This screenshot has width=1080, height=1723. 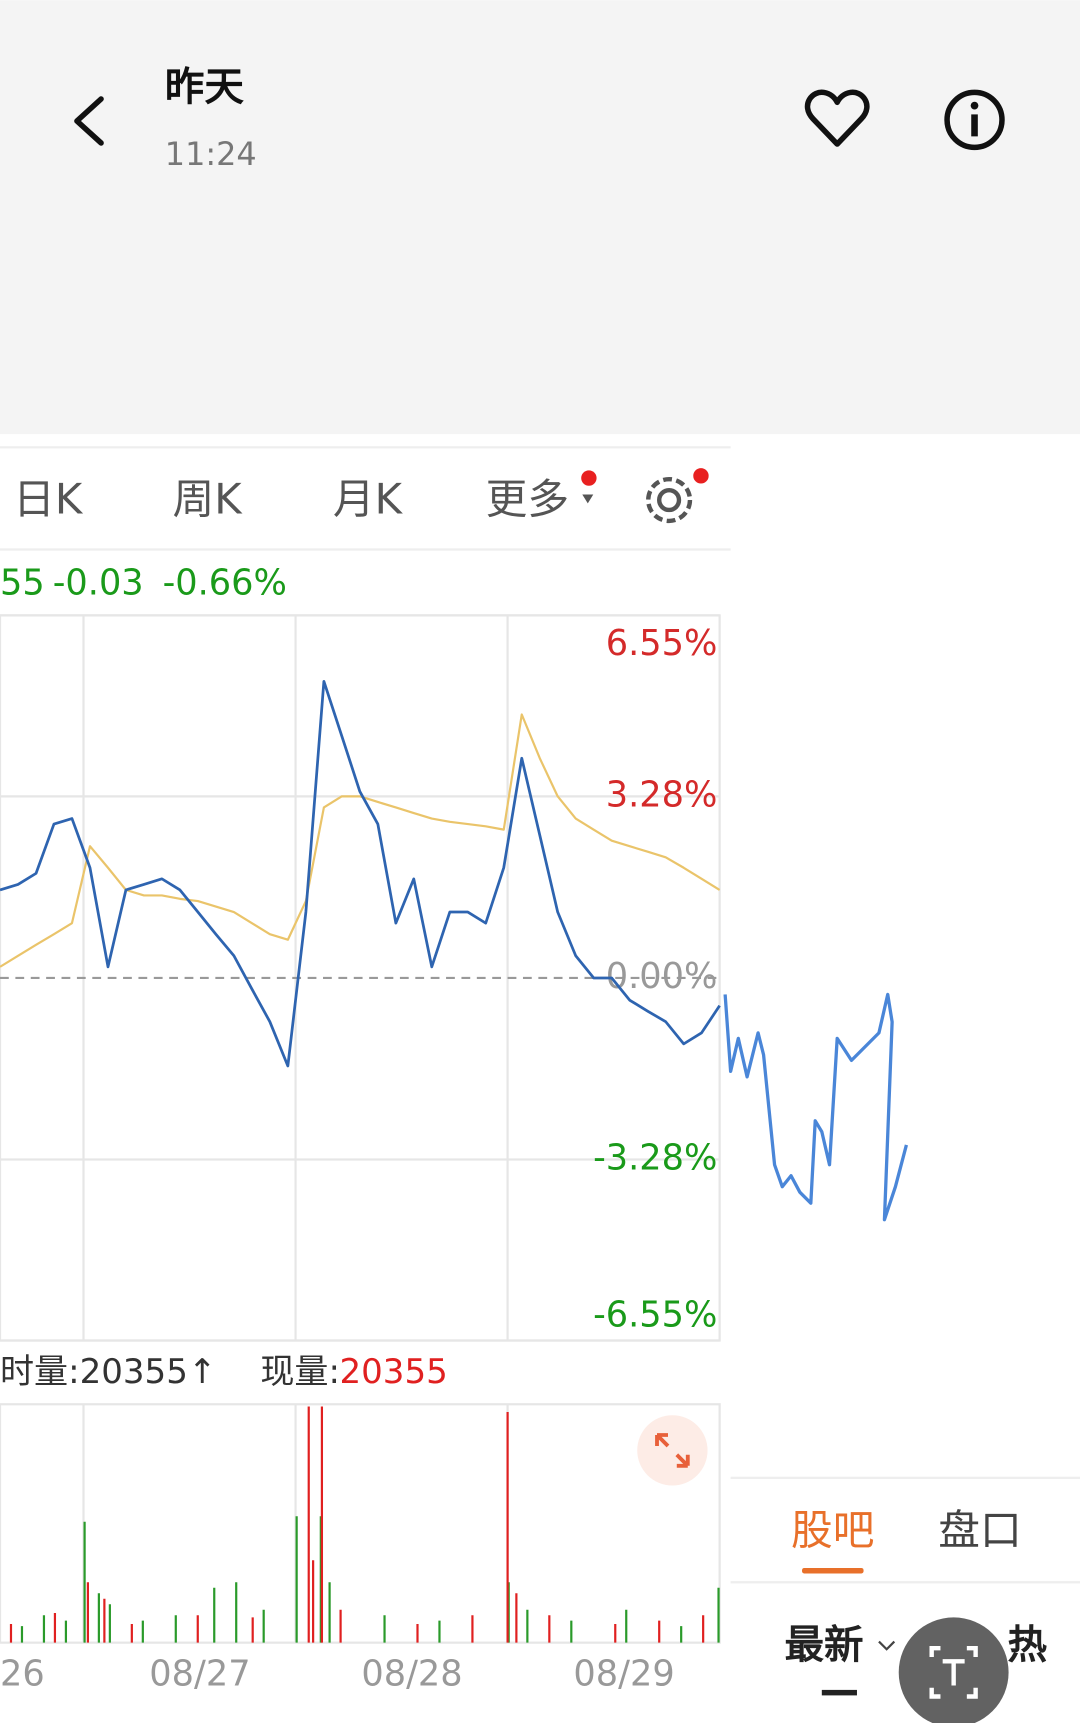 I want to click on x-tick-label: 26, so click(x=22, y=1674).